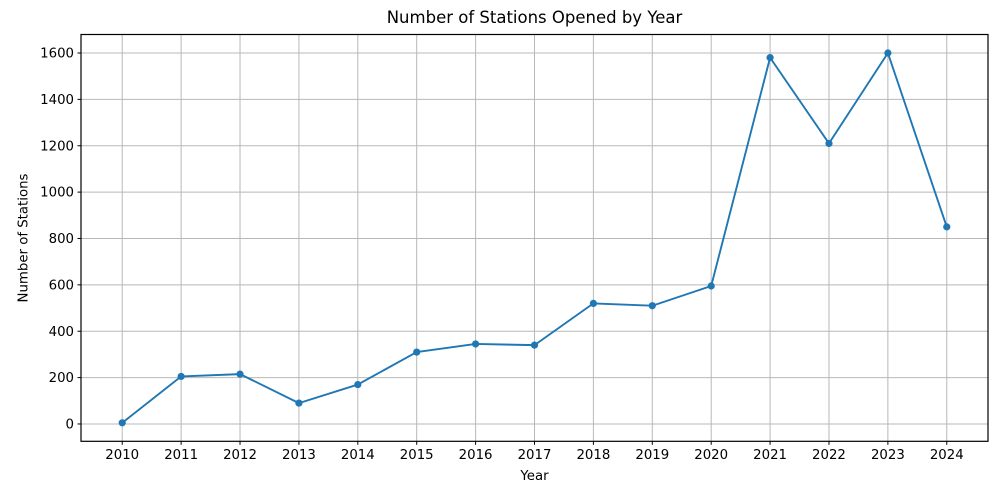  I want to click on x-tick-label: 2019, so click(652, 455).